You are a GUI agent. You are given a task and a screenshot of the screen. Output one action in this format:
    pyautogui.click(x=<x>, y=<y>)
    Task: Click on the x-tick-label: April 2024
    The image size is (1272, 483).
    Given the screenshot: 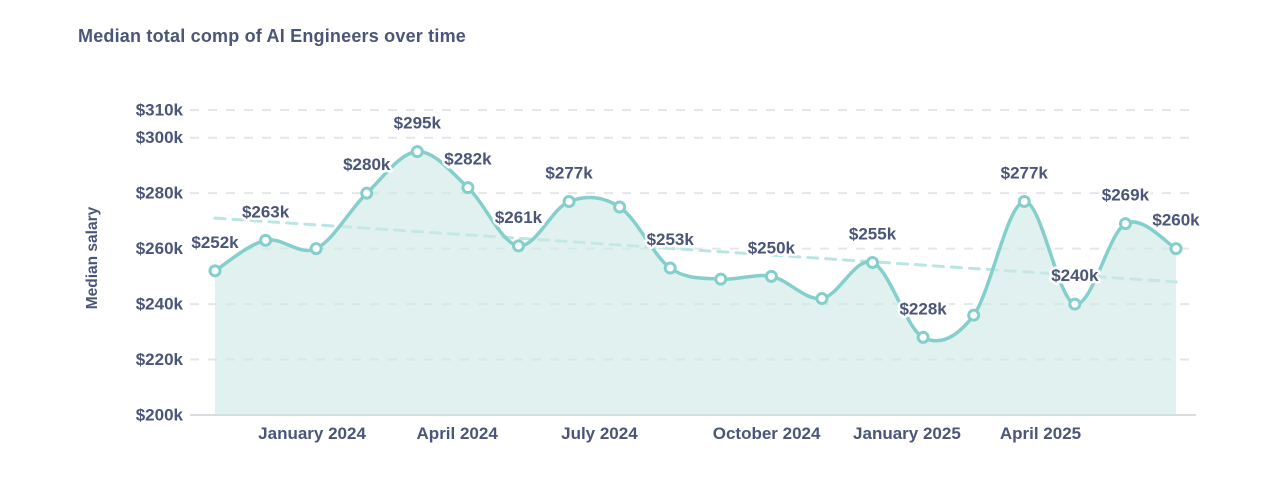 What is the action you would take?
    pyautogui.click(x=458, y=433)
    